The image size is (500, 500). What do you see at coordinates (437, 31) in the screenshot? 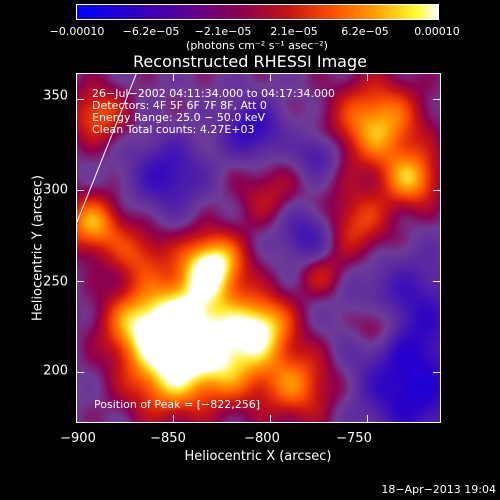
I see `colorbar-tick-label: 0.00010` at bounding box center [437, 31].